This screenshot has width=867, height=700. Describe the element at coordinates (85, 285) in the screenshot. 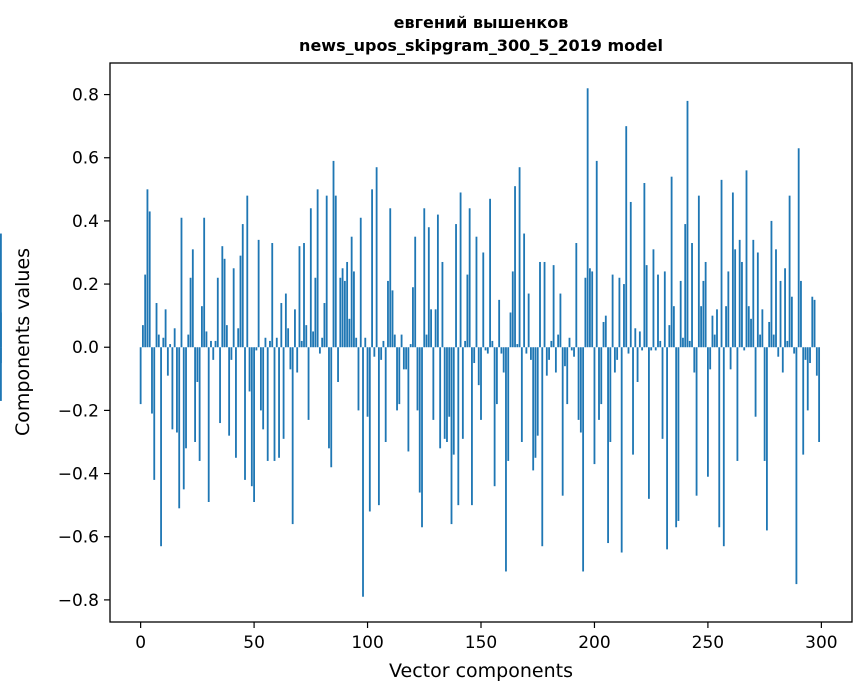

I see `y-tick-label: 0.2` at that location.